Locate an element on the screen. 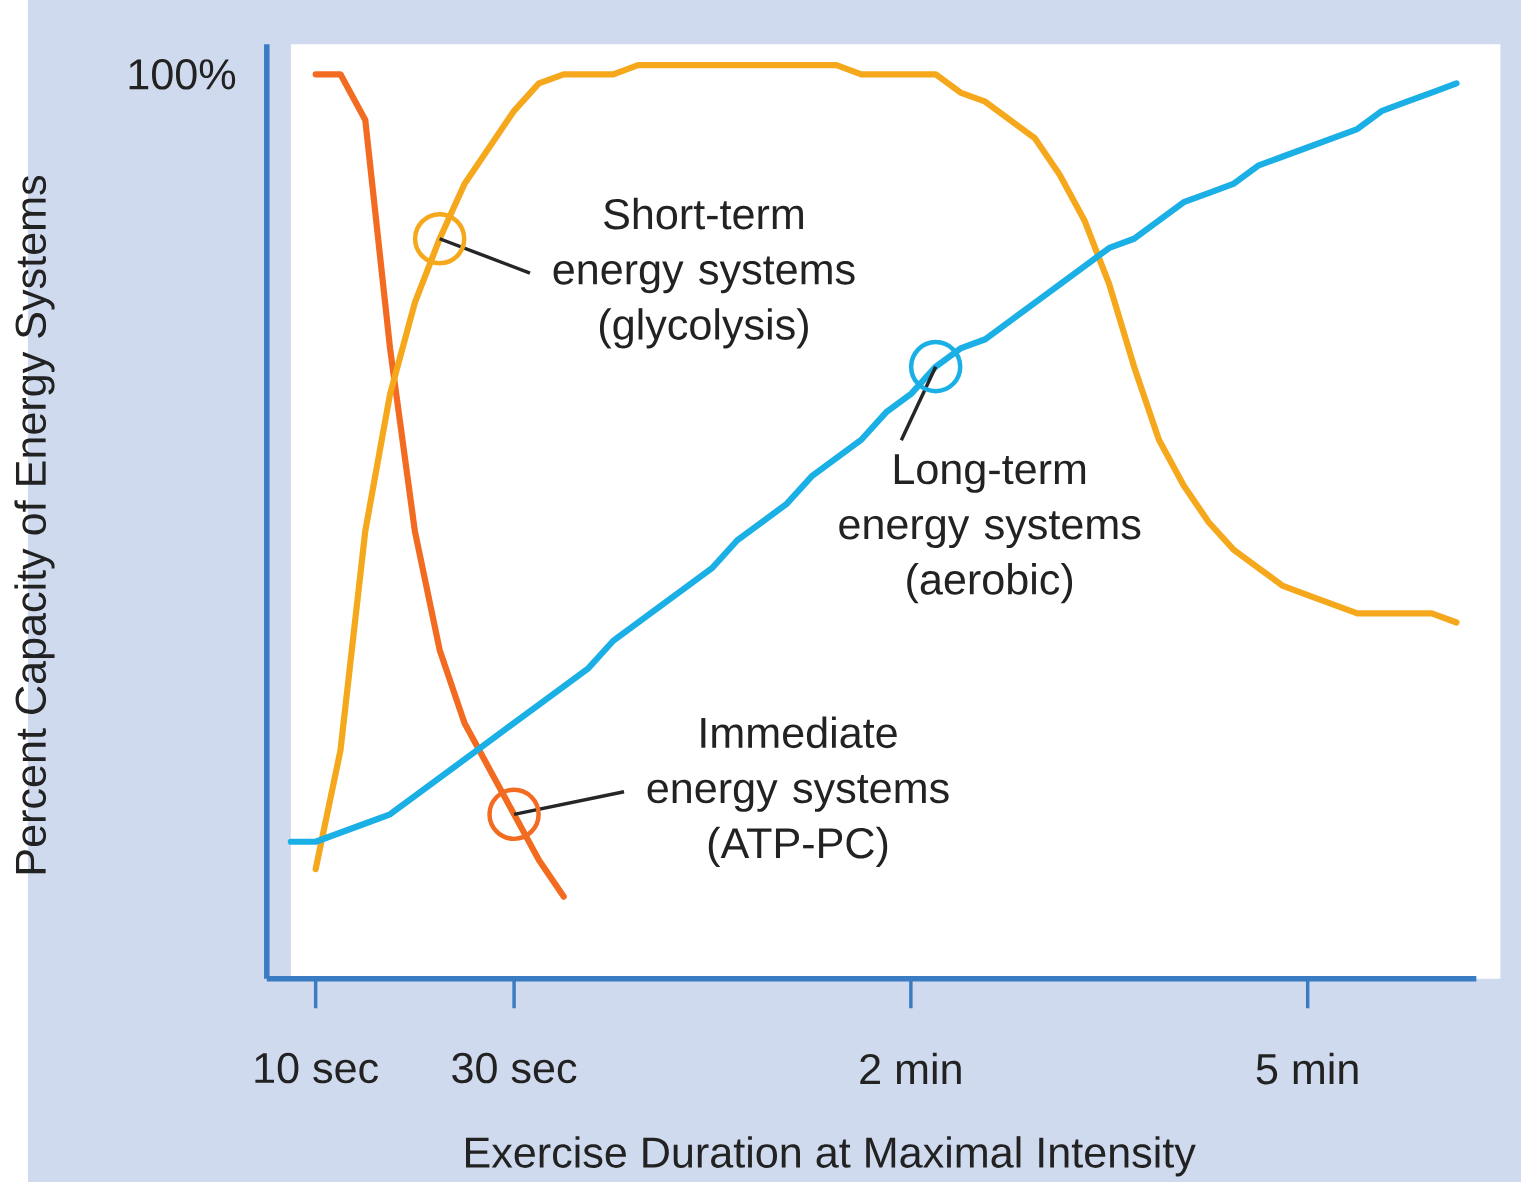 This screenshot has height=1191, width=1521. x-tick-label: 10 sec is located at coordinates (316, 1068).